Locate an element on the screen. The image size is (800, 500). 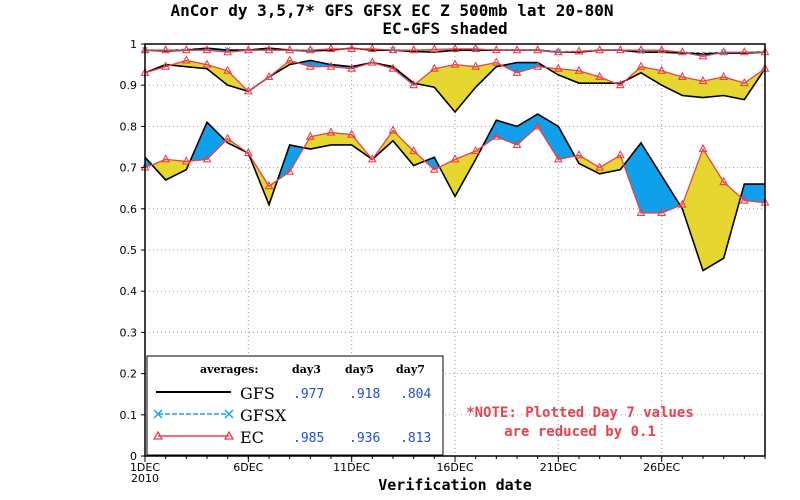
y-tick-label: 0.7 is located at coordinates (129, 168).